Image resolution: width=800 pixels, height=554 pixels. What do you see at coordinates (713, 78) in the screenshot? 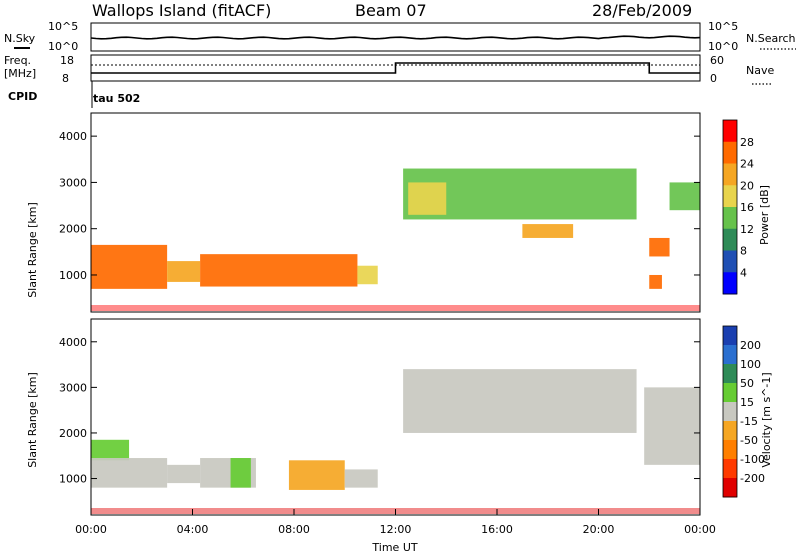
I see `nave-tick-bottom: 0` at bounding box center [713, 78].